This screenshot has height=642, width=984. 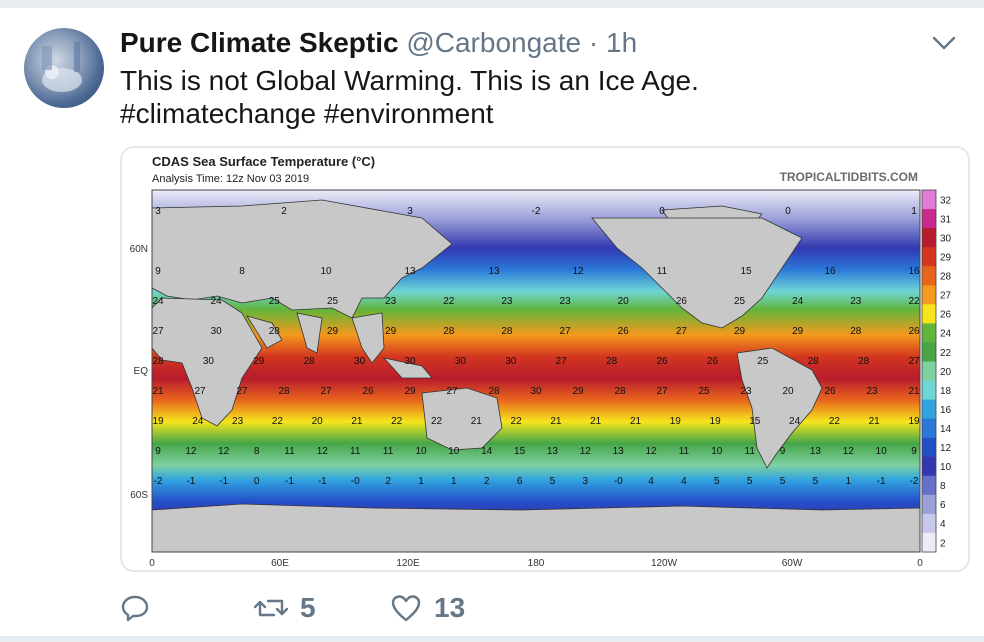 I want to click on colorbar-label: 6, so click(x=943, y=505).